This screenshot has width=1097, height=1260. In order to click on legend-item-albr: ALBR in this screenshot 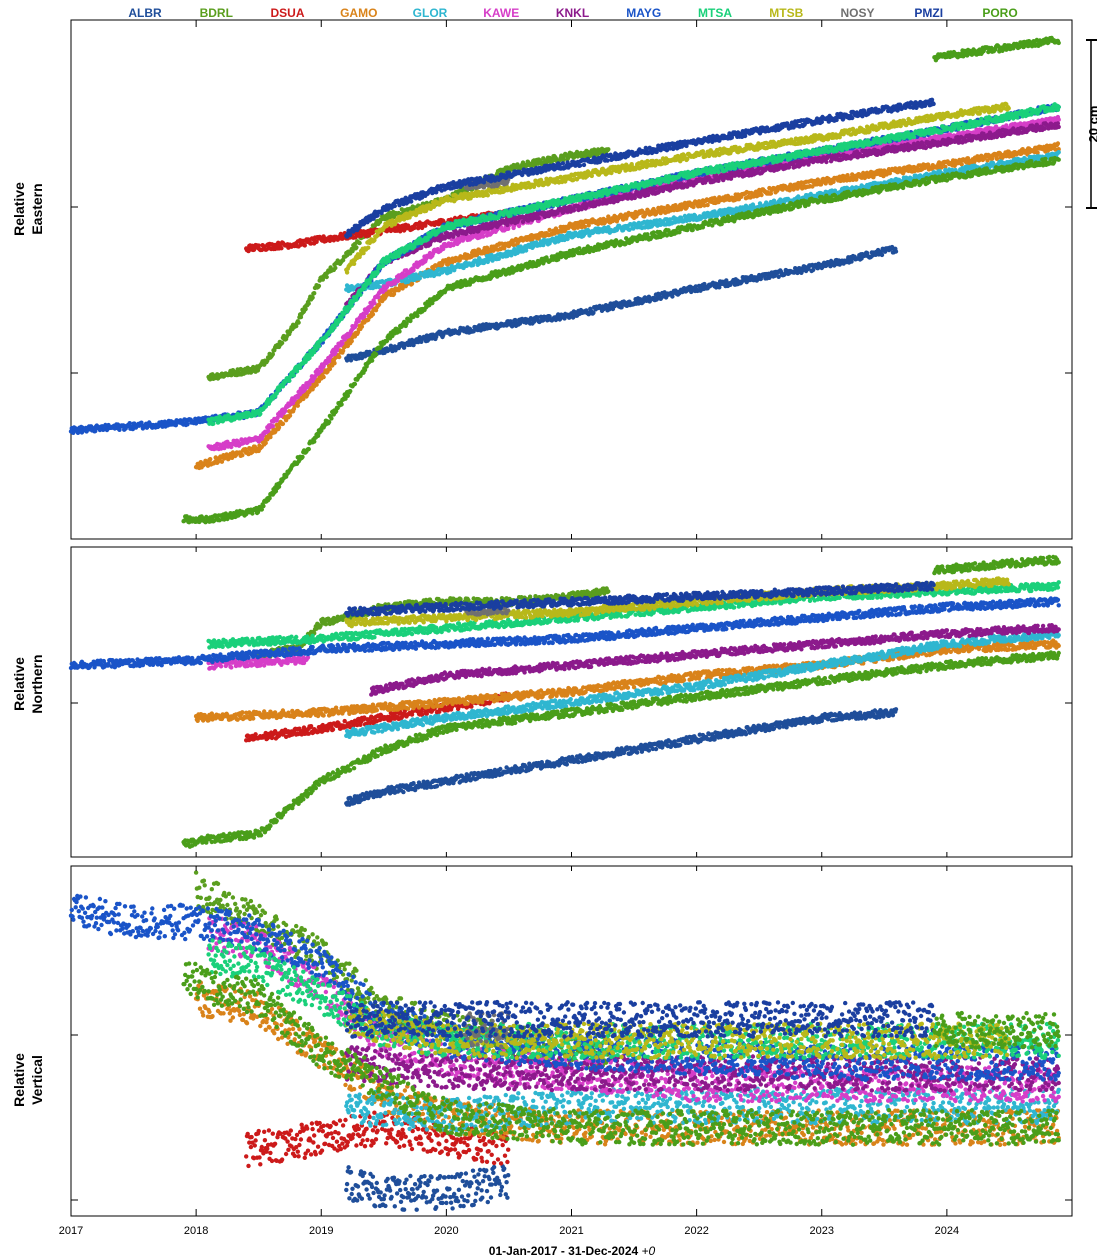, I will do `click(145, 13)`.